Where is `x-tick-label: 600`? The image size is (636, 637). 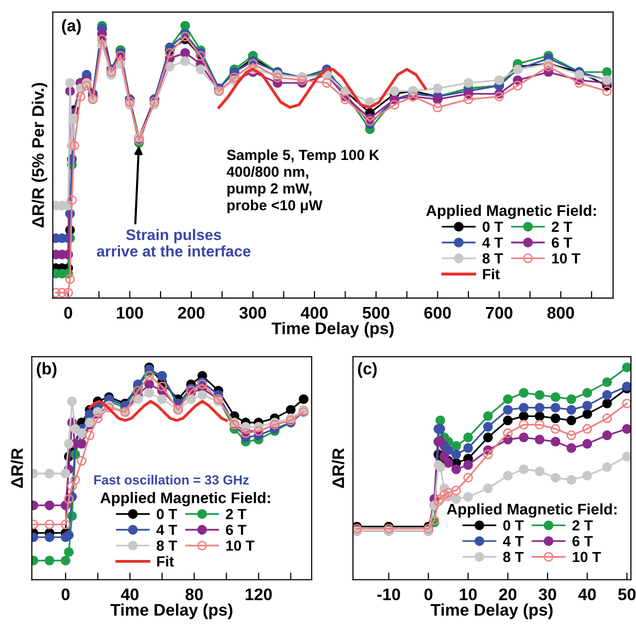 x-tick-label: 600 is located at coordinates (437, 312).